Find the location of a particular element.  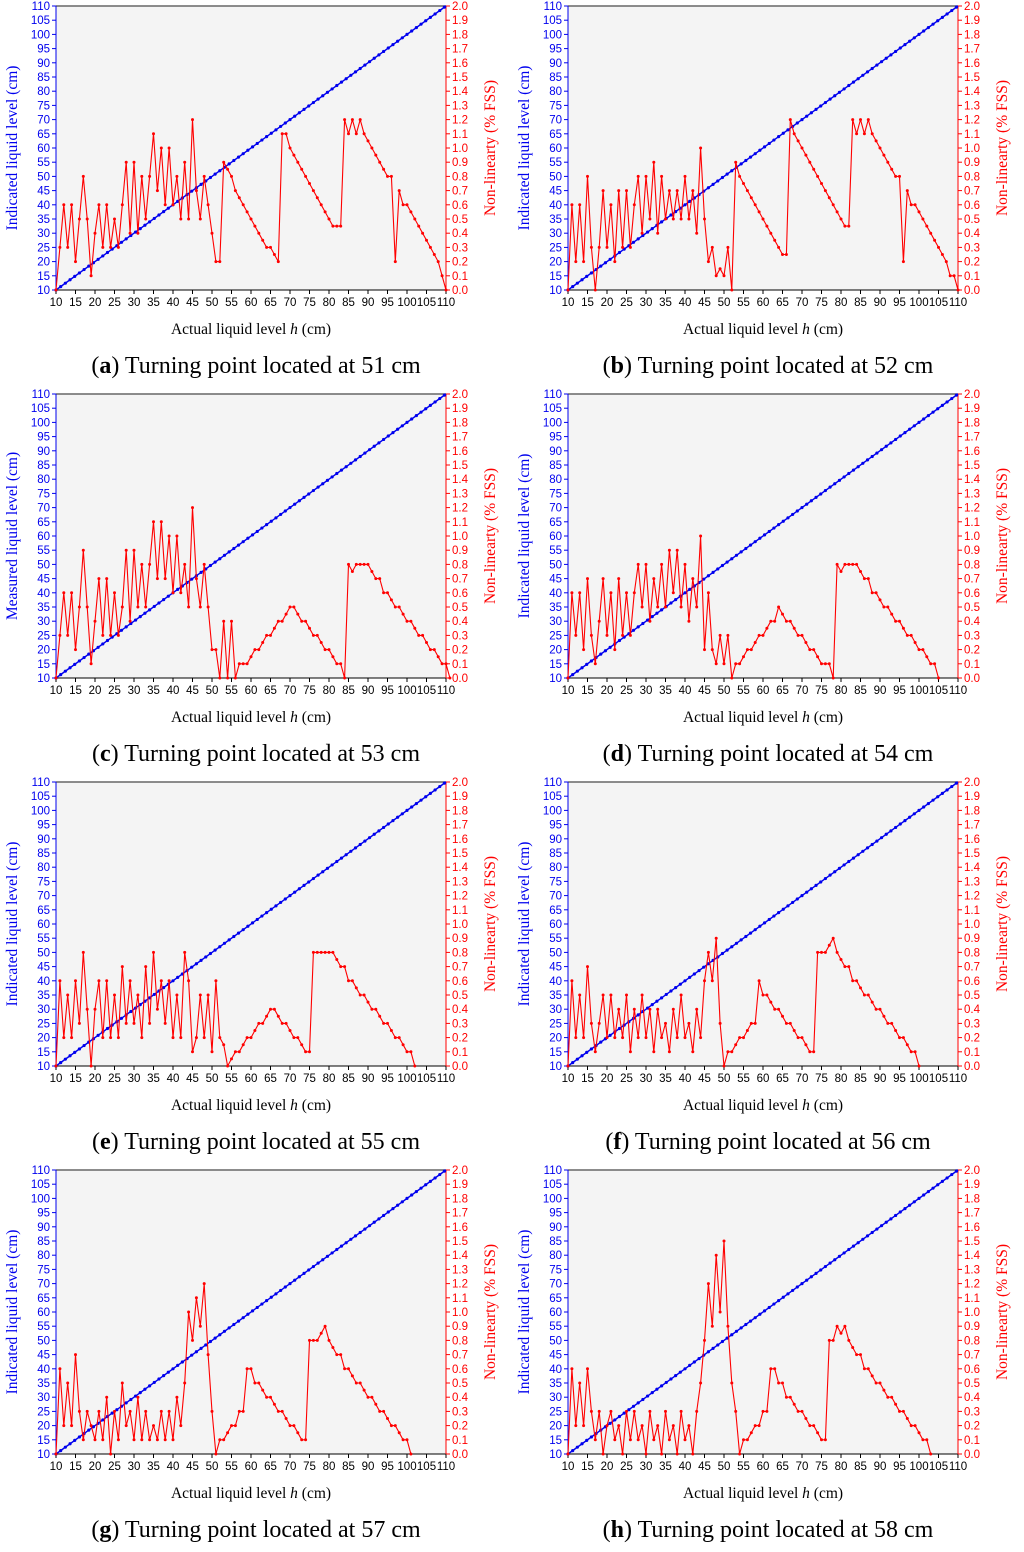

y-left-tick-label: 100 is located at coordinates (40, 35).